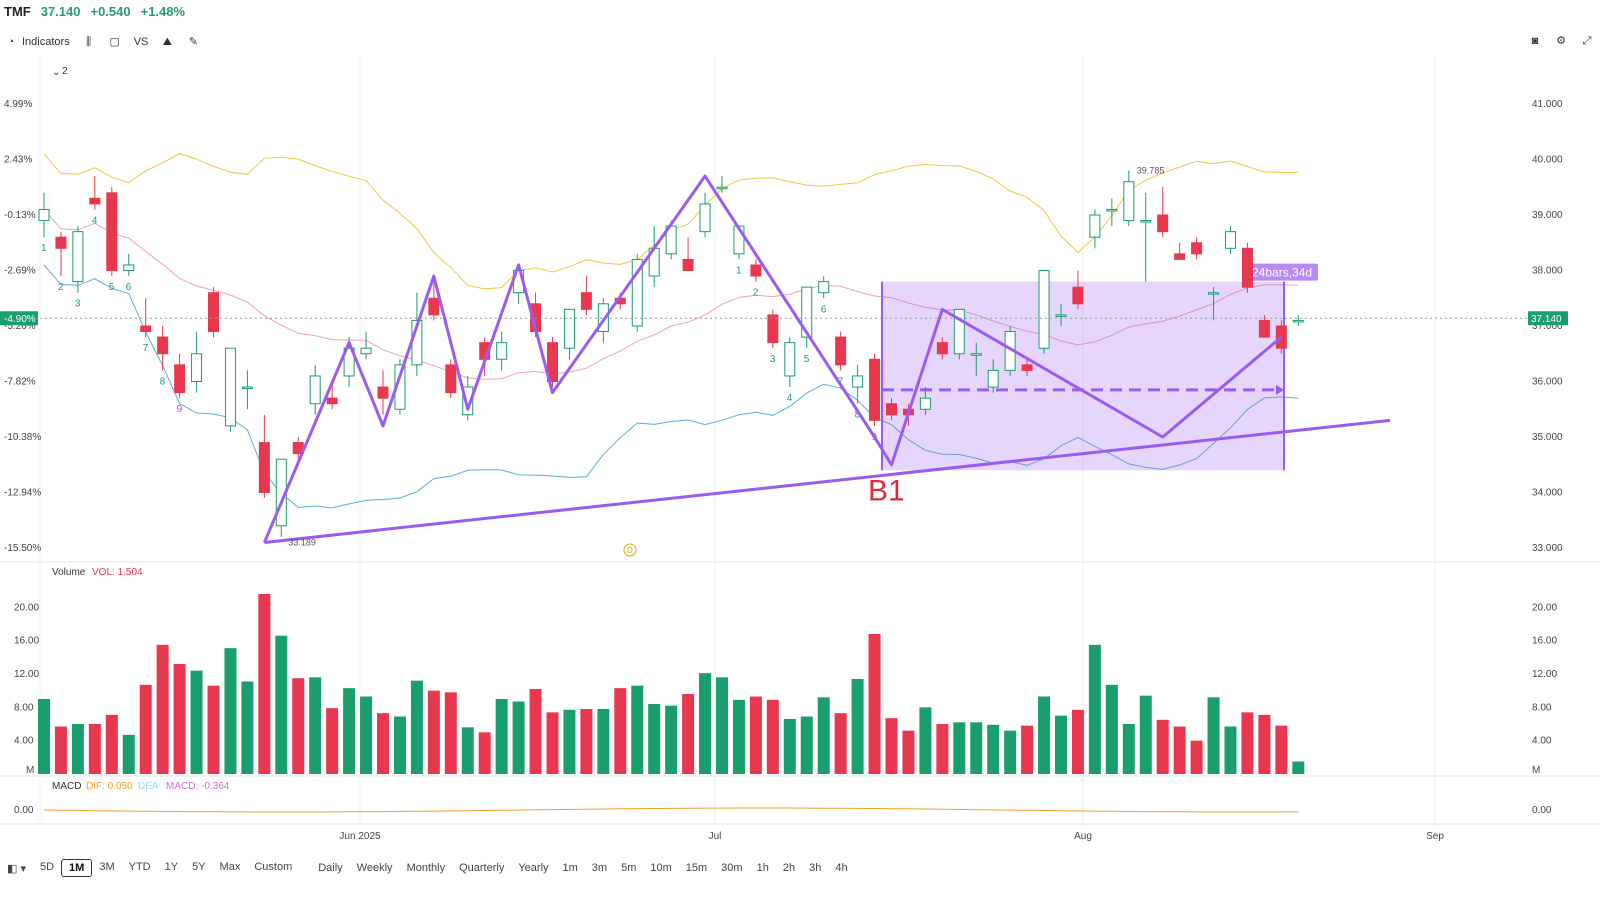  Describe the element at coordinates (47, 867) in the screenshot. I see `timeframe-5d: 5D` at that location.